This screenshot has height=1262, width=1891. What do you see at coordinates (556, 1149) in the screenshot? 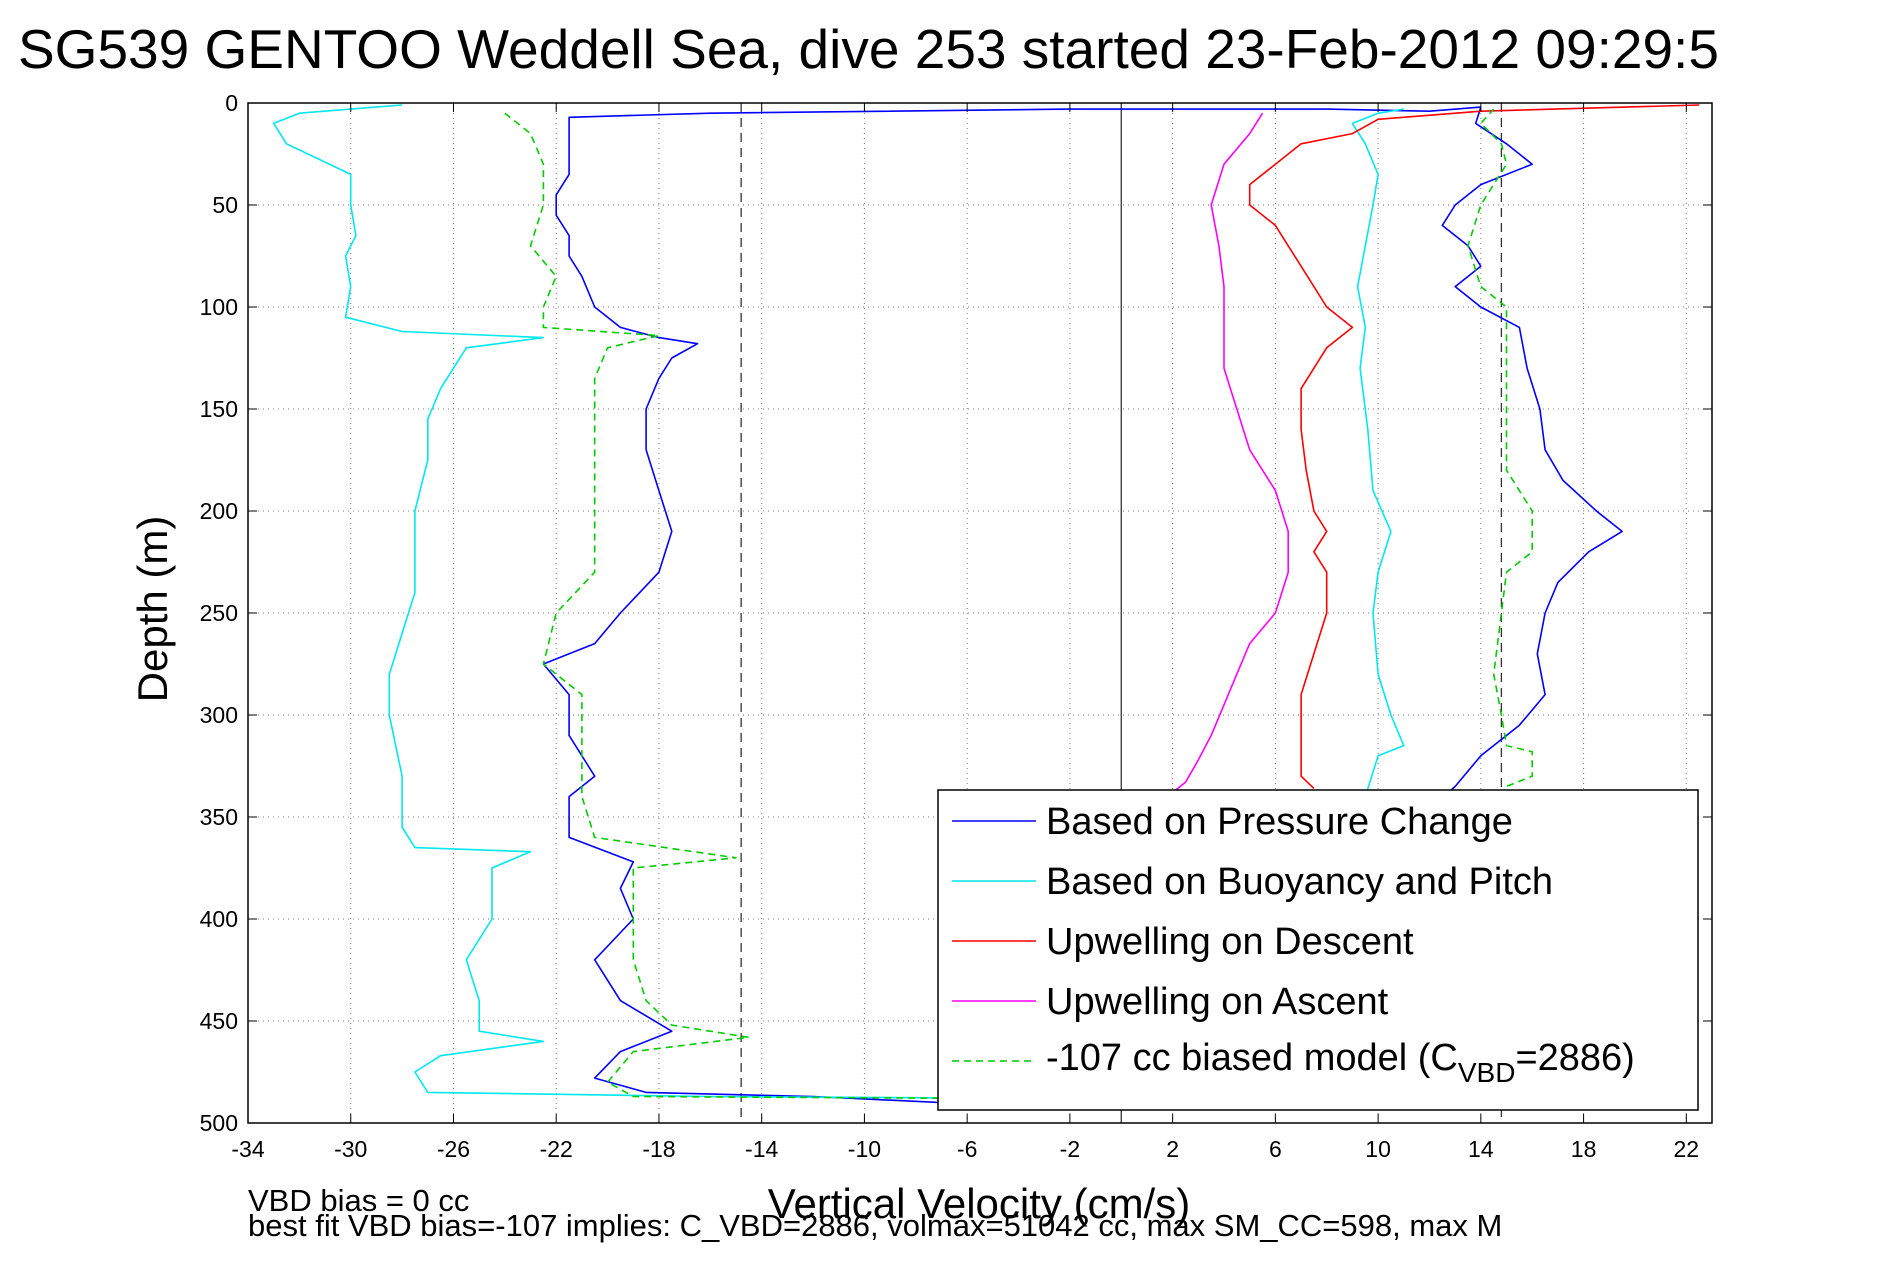
I see `x-tick-label: -22` at bounding box center [556, 1149].